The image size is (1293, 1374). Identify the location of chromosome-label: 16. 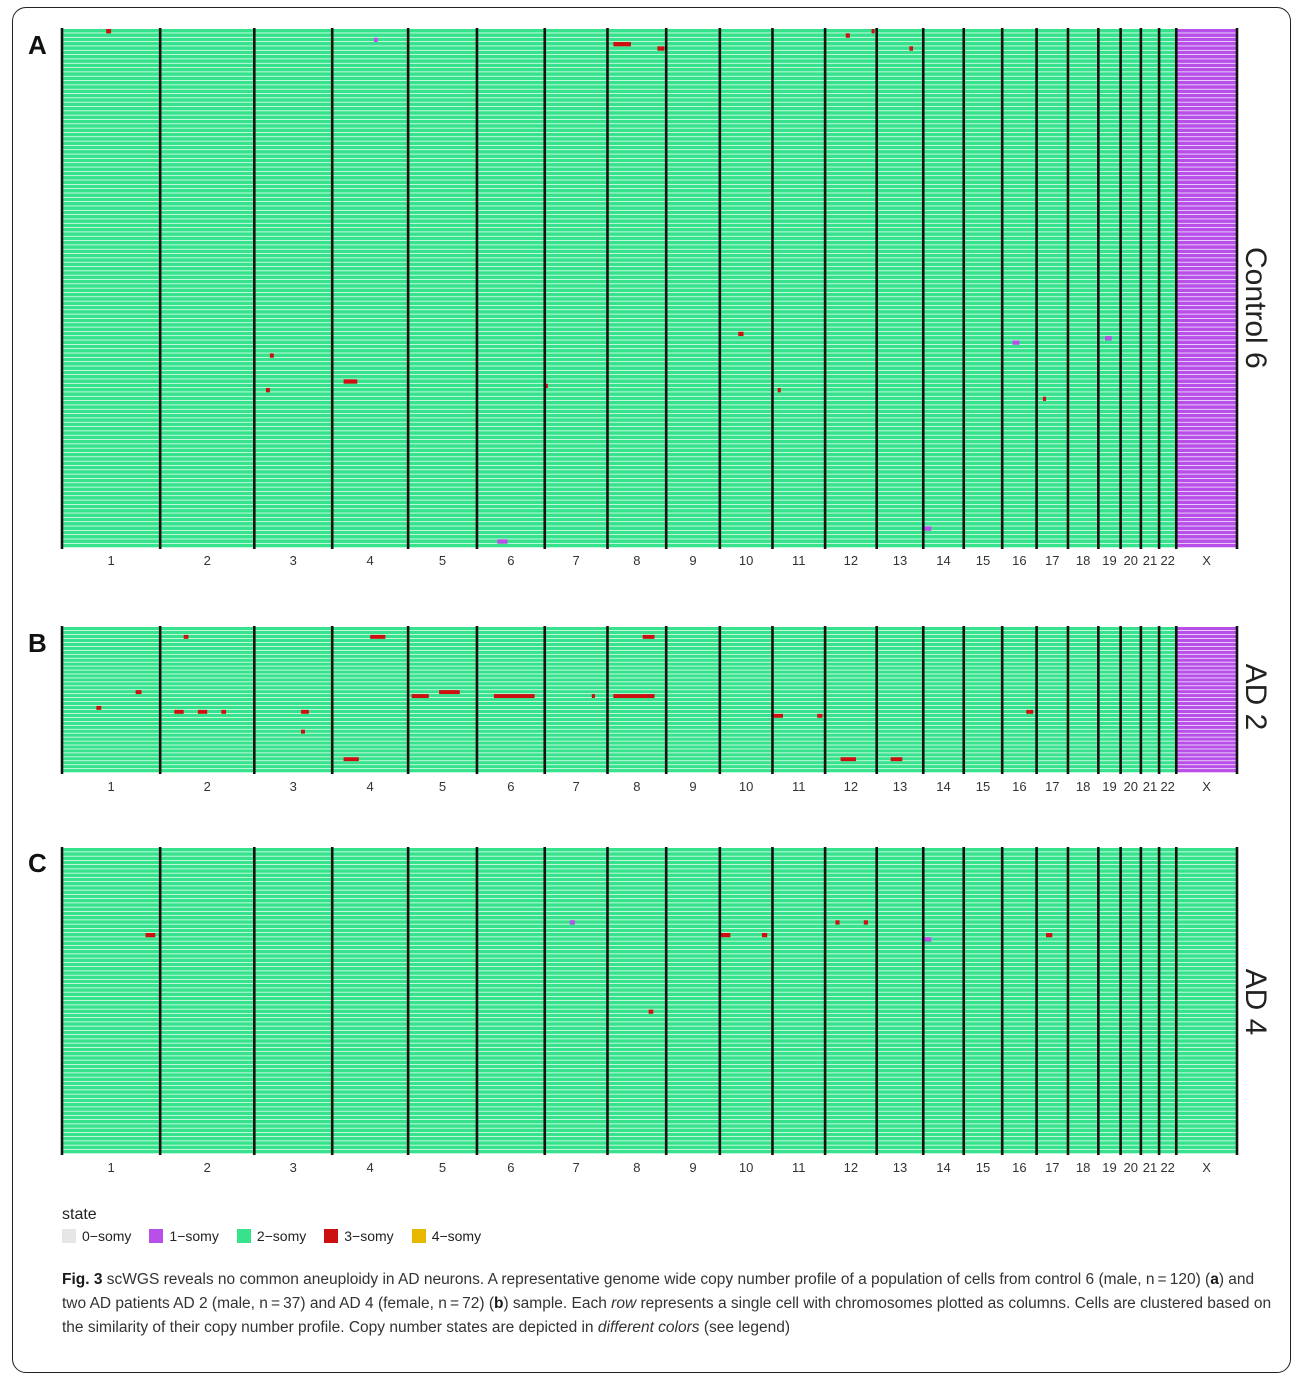
(1019, 560).